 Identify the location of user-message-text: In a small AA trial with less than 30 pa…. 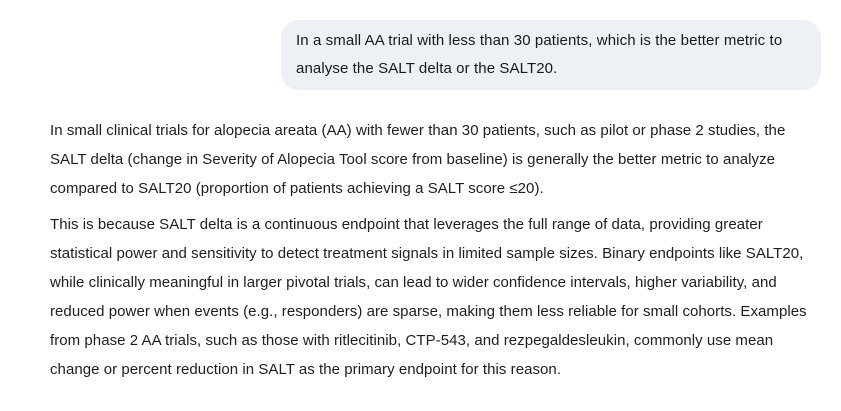
(539, 54).